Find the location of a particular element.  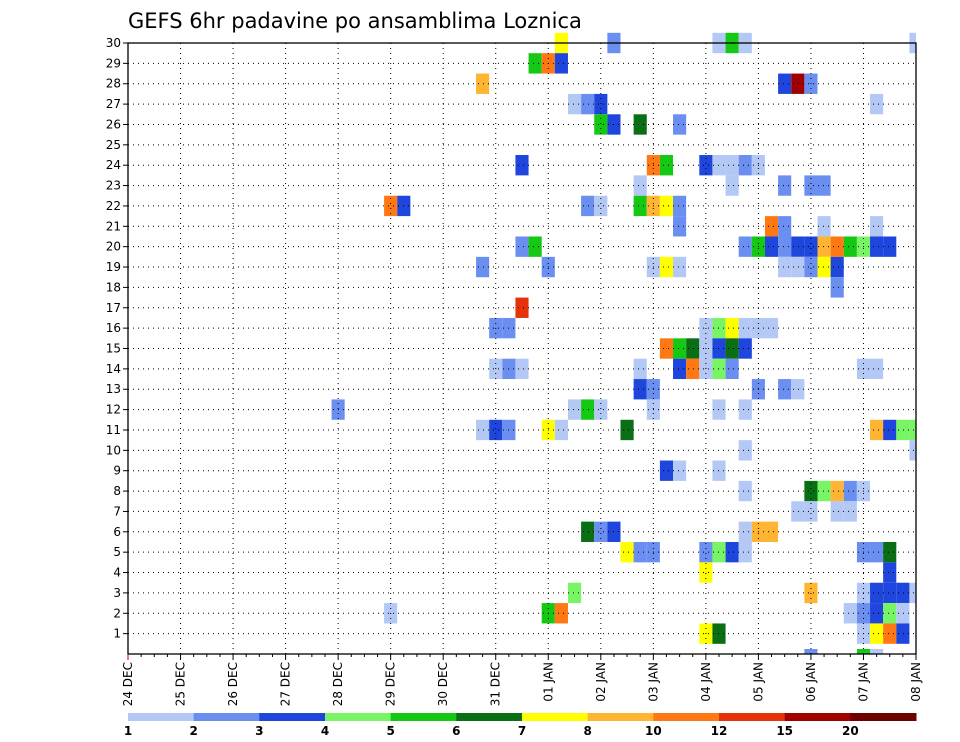

y-tick-label: 10 is located at coordinates (113, 450).